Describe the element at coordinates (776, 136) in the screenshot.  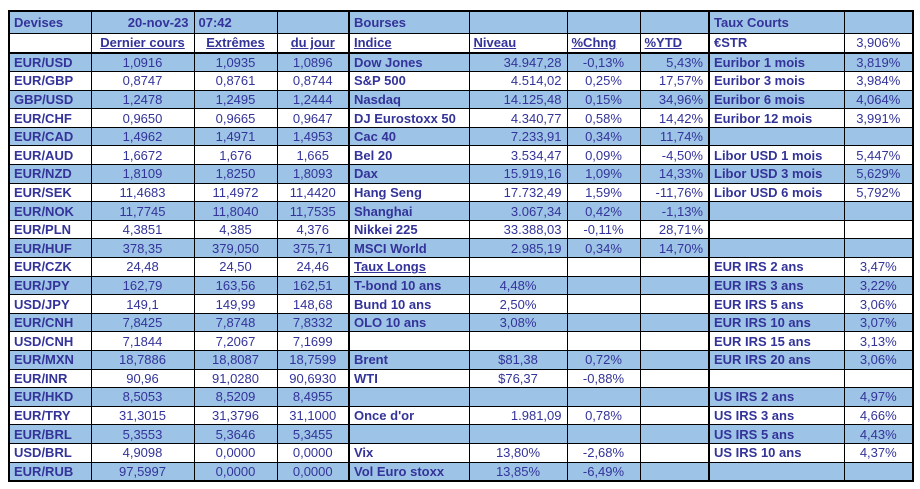
I see `cell-rate-name` at that location.